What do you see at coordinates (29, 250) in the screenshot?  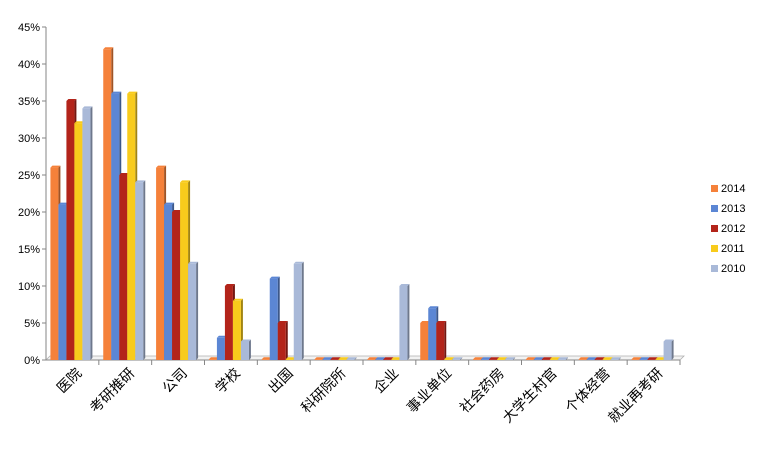 I see `y-tick-label: 15%` at bounding box center [29, 250].